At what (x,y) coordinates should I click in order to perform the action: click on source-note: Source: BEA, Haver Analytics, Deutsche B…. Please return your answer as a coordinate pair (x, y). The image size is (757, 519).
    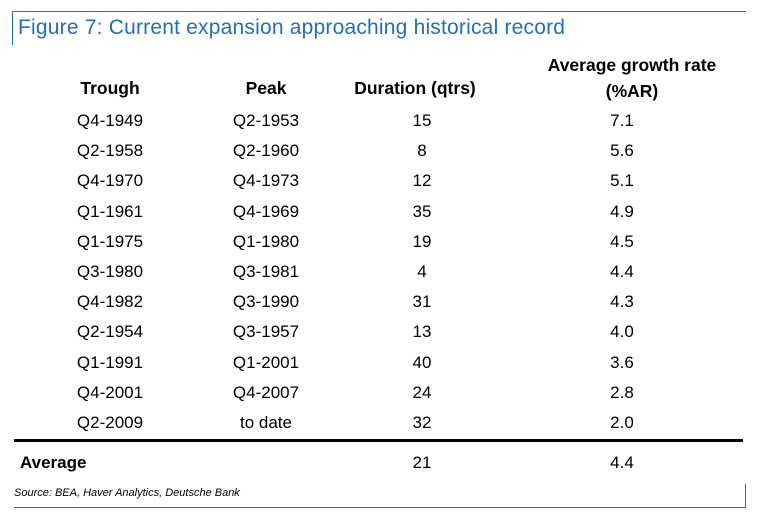
    Looking at the image, I should click on (127, 493).